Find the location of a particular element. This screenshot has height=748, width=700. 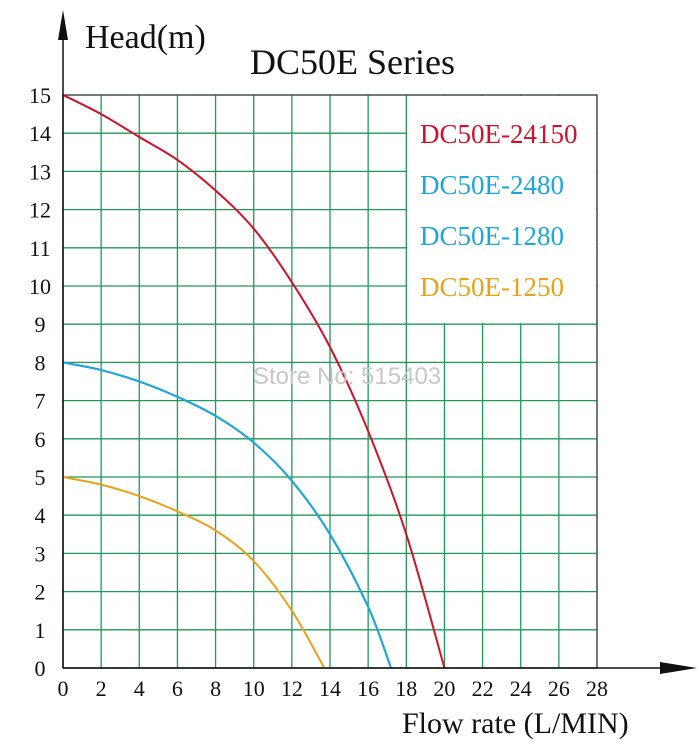

x-tick-label: 10 is located at coordinates (254, 688).